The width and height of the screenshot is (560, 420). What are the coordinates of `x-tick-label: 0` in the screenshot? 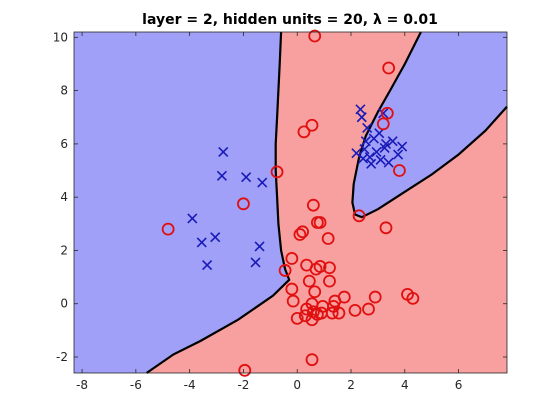 It's located at (297, 385).